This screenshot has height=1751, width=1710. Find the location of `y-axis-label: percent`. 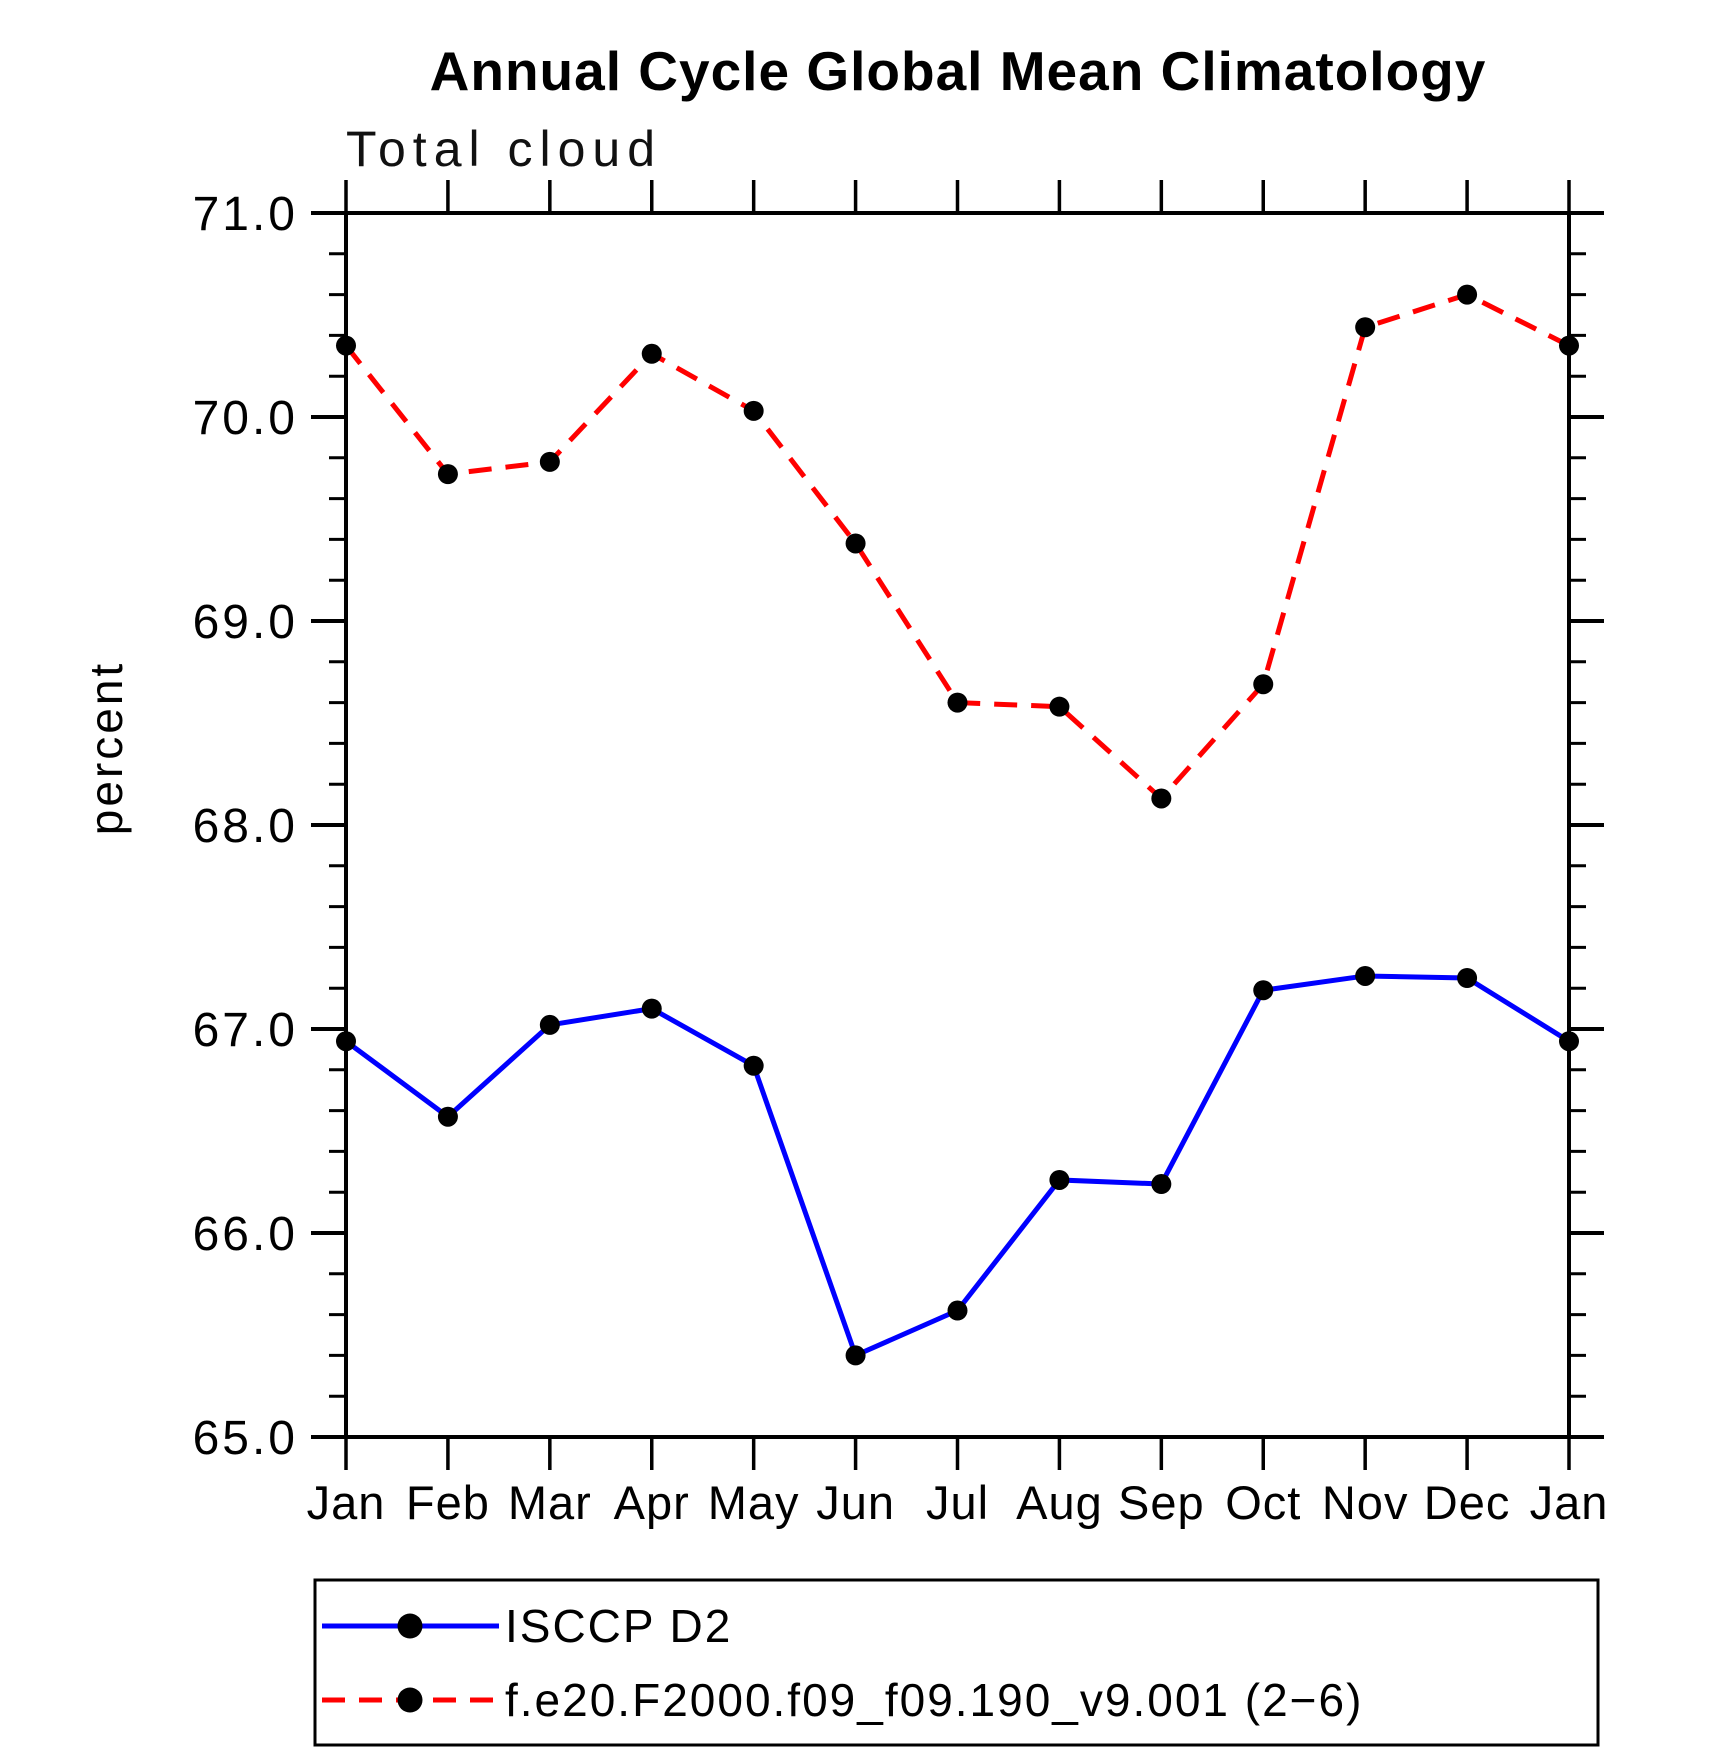

y-axis-label: percent is located at coordinates (106, 748).